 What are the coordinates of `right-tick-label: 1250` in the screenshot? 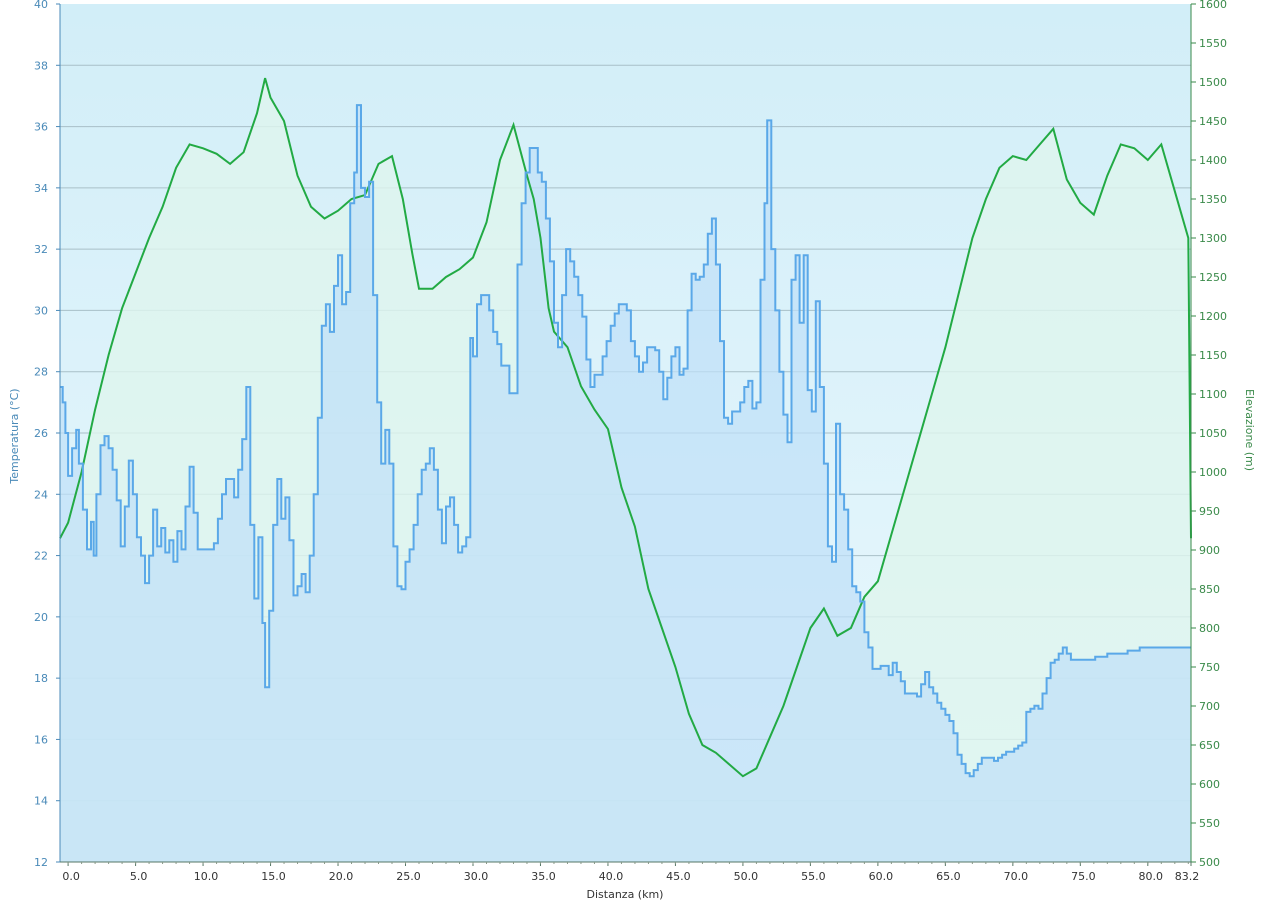 It's located at (1213, 277).